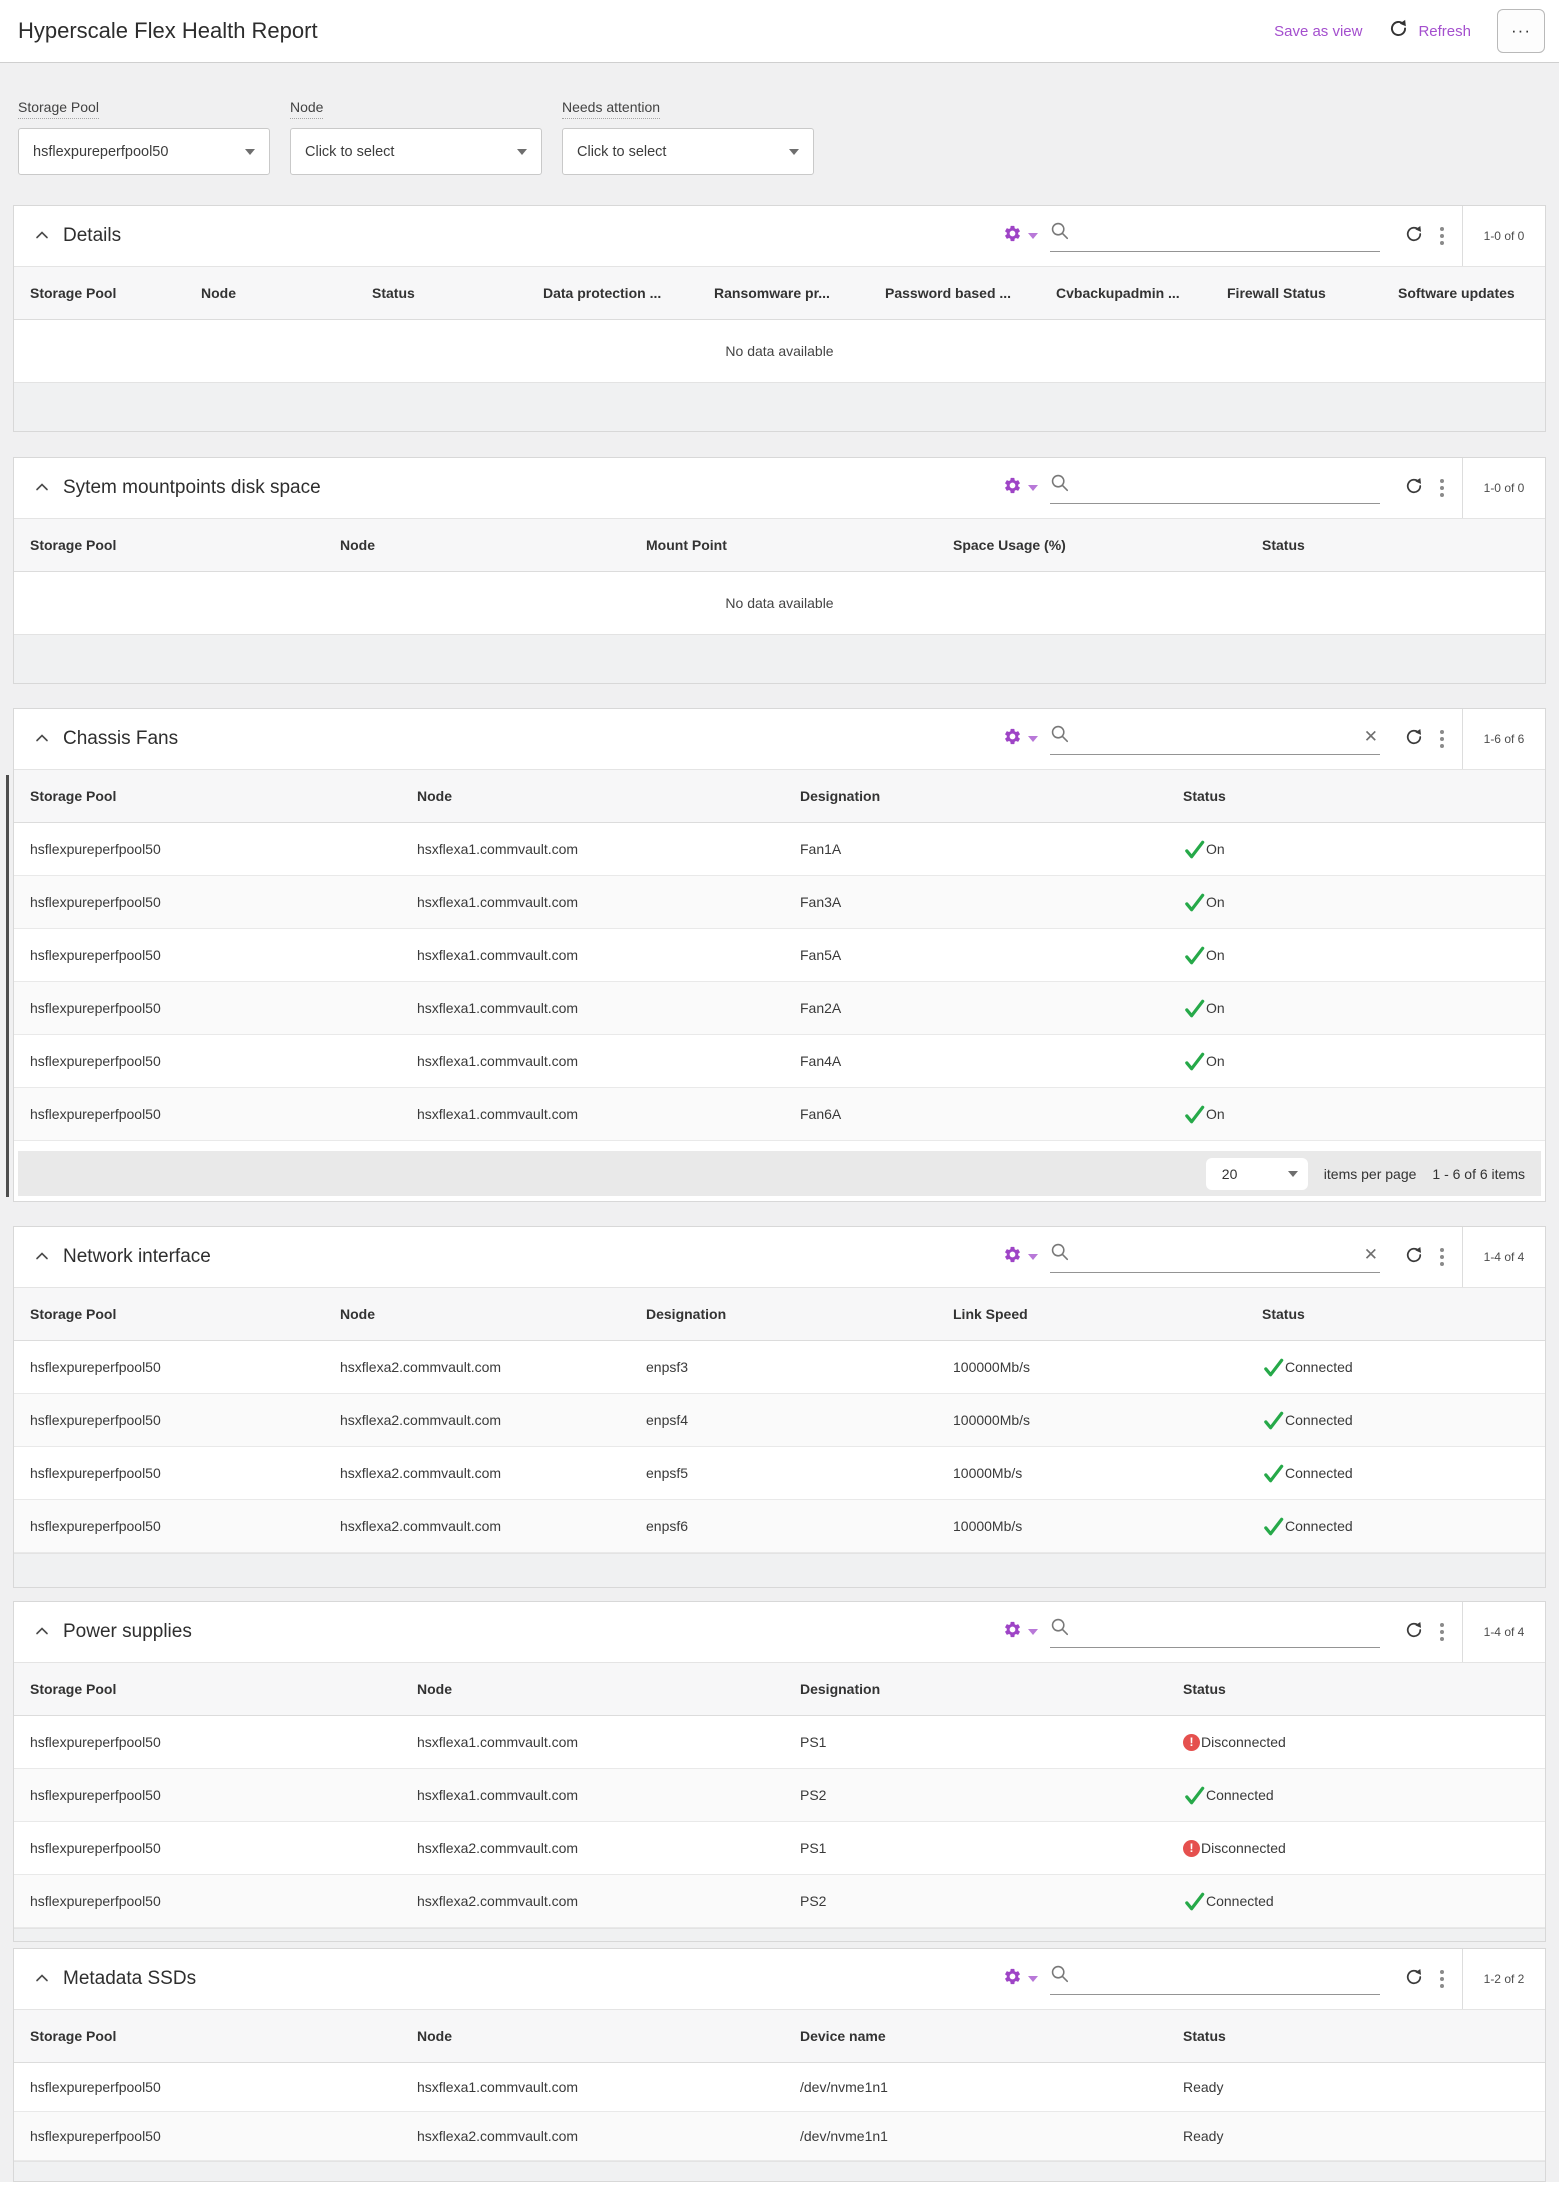  I want to click on table-cell: 100000Mb/s, so click(992, 1420).